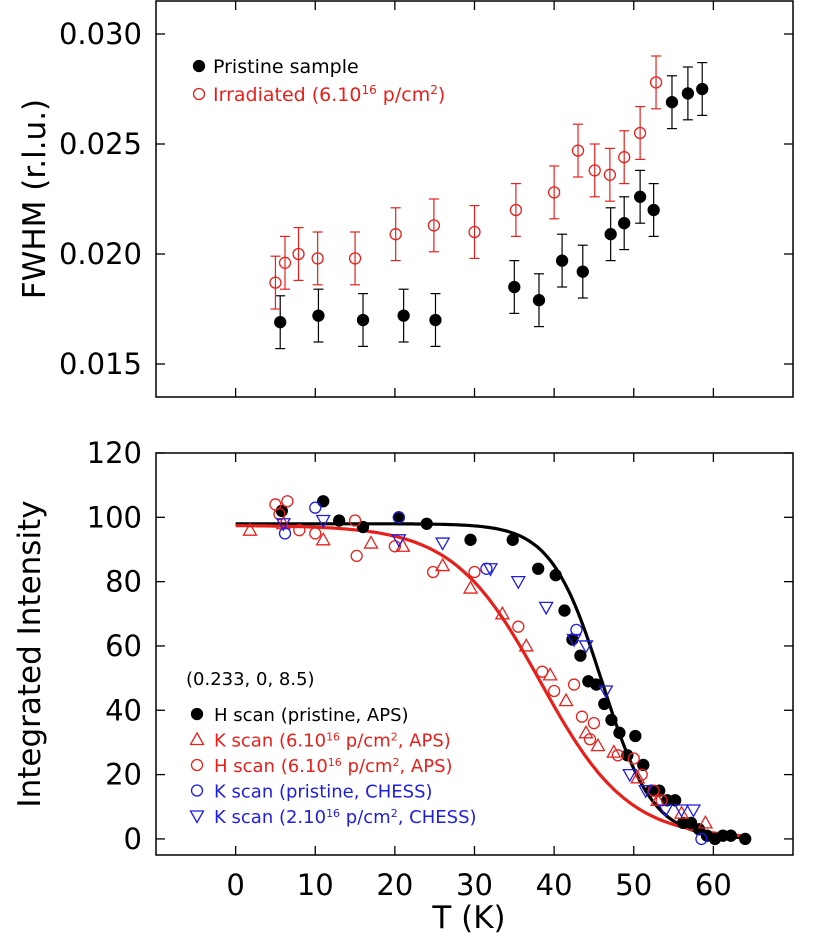  What do you see at coordinates (235, 885) in the screenshot?
I see `bottom-x-tick-label: 0` at bounding box center [235, 885].